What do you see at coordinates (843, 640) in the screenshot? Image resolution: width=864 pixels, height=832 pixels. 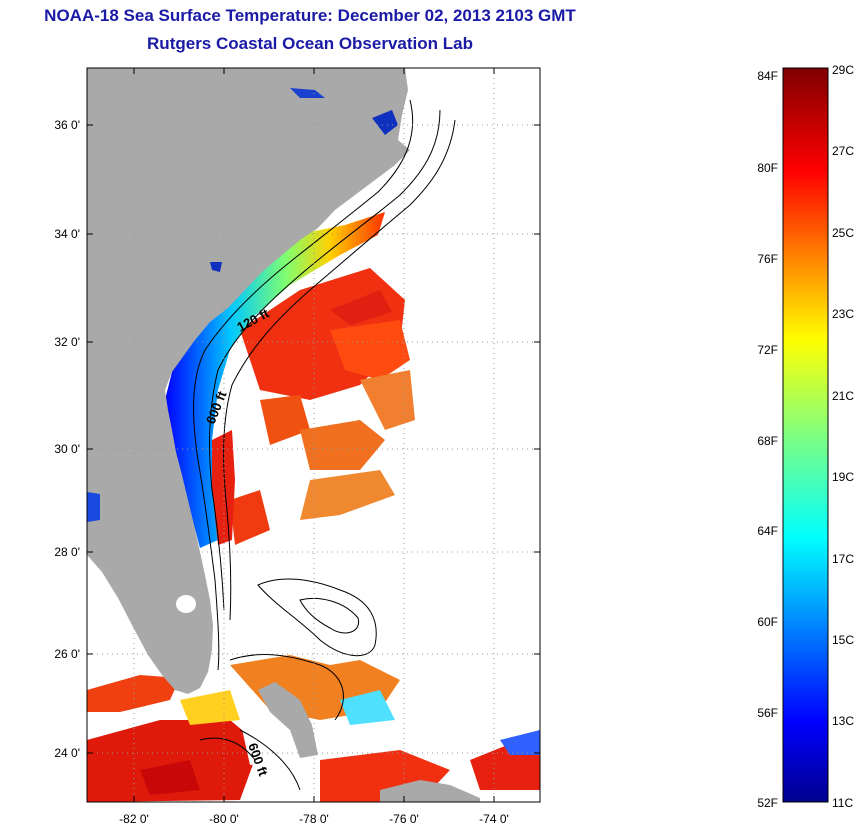 I see `colorbar-c-label: 15C` at bounding box center [843, 640].